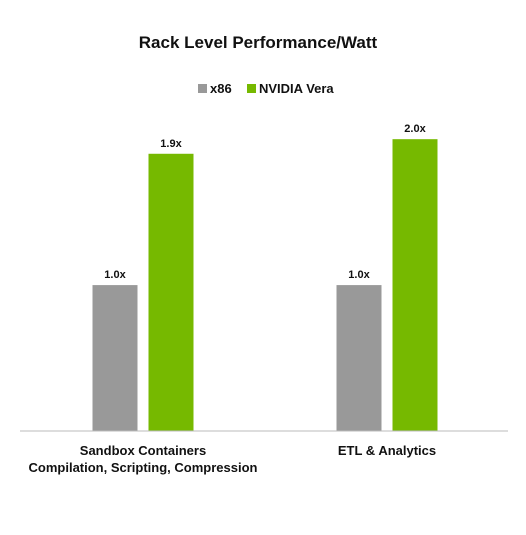 The height and width of the screenshot is (535, 526). Describe the element at coordinates (143, 450) in the screenshot. I see `category-label-0-0: Sandbox Containers` at that location.